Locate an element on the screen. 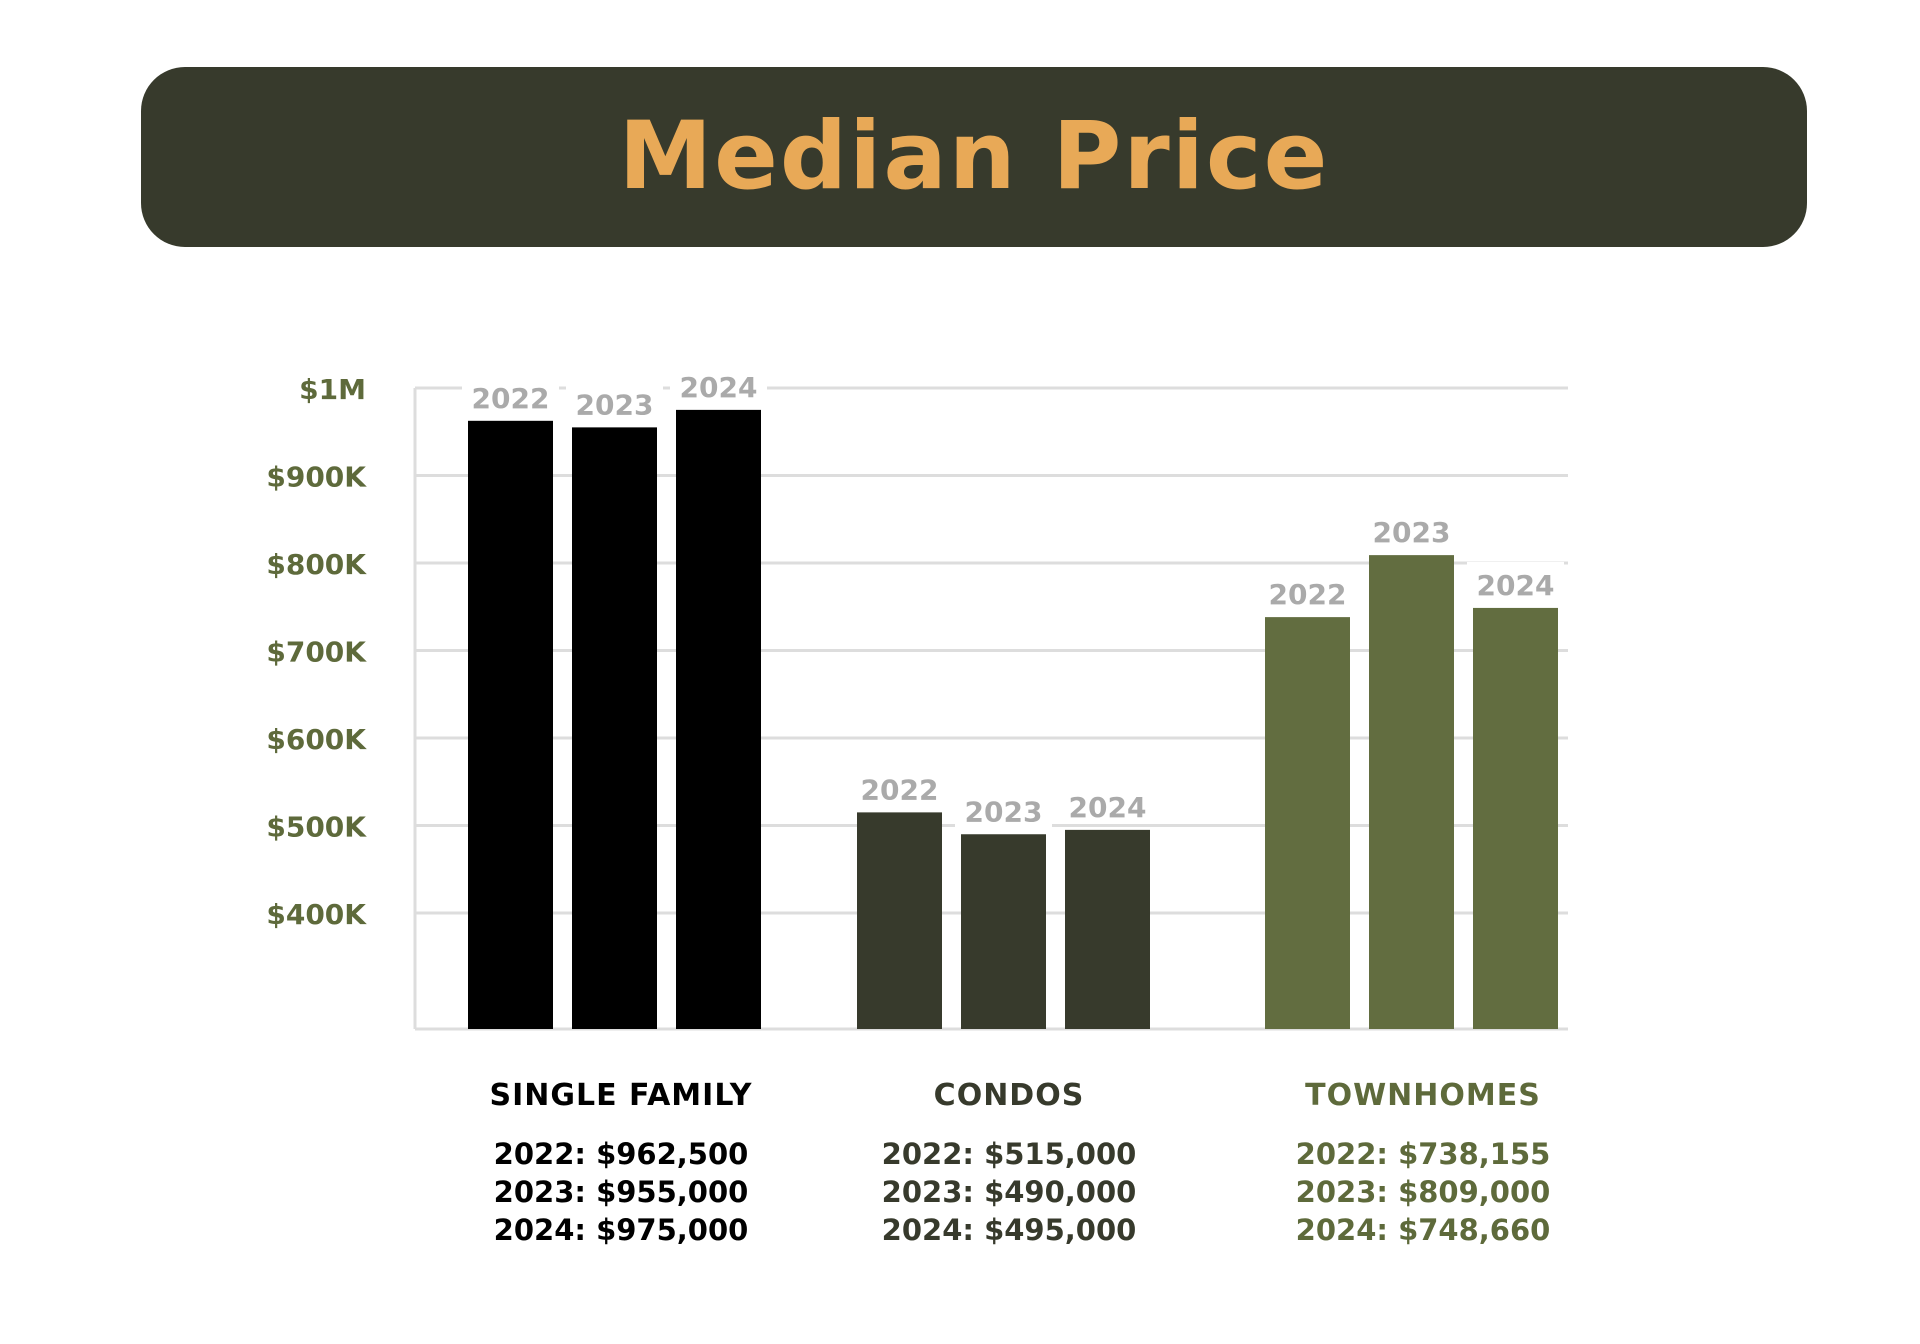 This screenshot has height=1344, width=1920. value-line: 2024: $748,660 is located at coordinates (1423, 1230).